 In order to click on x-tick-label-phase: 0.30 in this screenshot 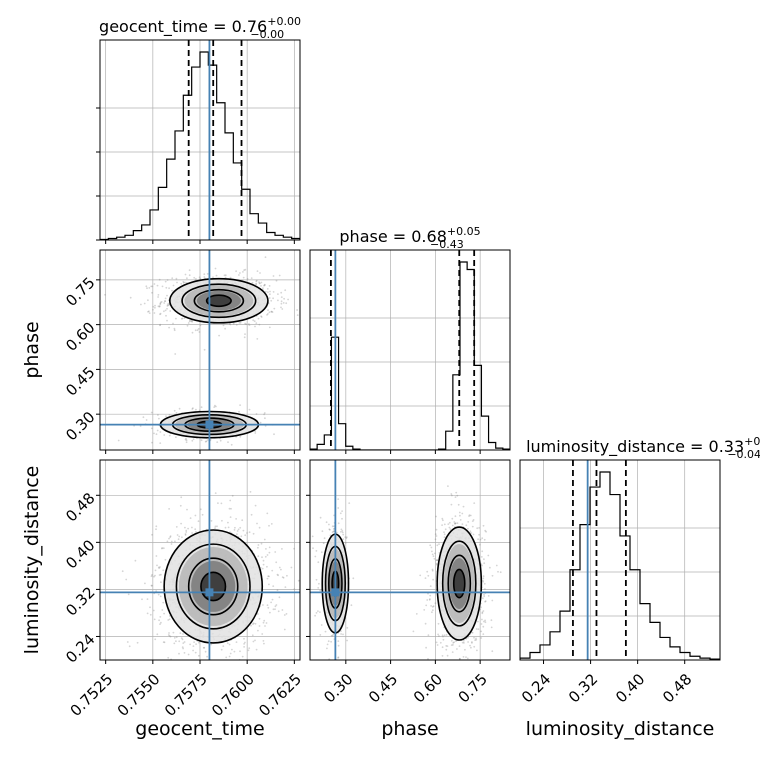, I will do `click(338, 688)`.